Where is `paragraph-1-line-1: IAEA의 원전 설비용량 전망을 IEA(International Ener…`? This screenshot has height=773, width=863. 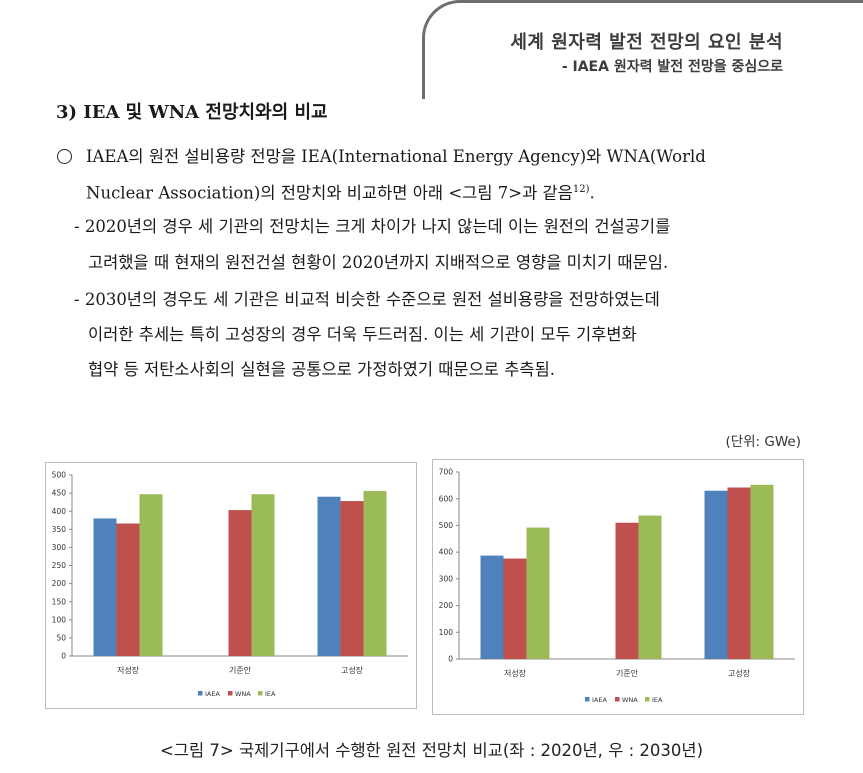
paragraph-1-line-1: IAEA의 원전 설비용량 전망을 IEA(International Ener… is located at coordinates (396, 156).